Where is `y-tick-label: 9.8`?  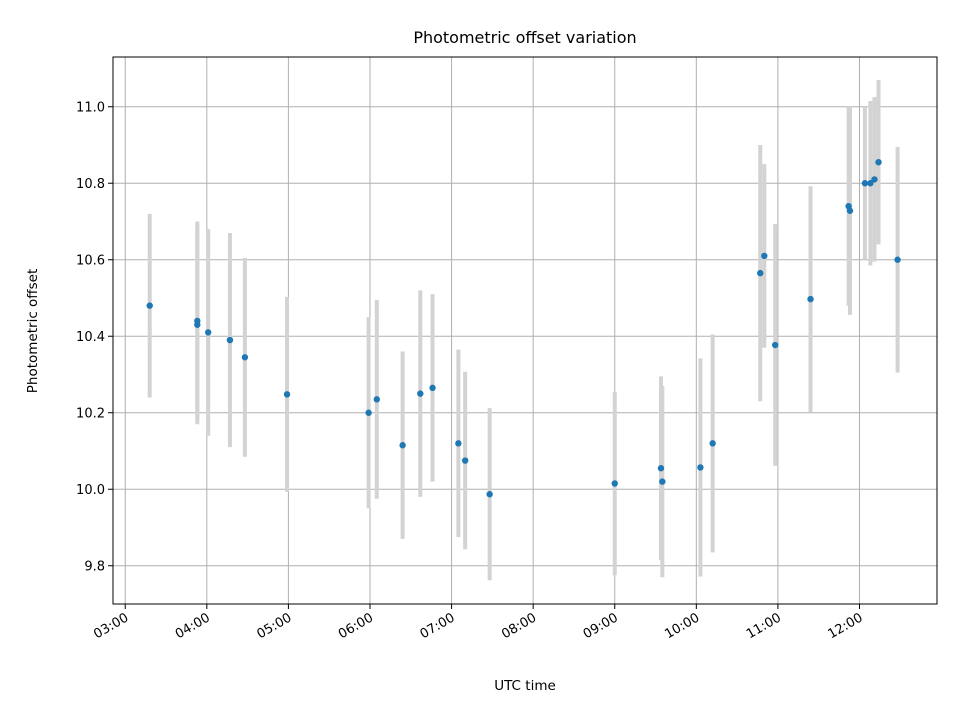
y-tick-label: 9.8 is located at coordinates (94, 567).